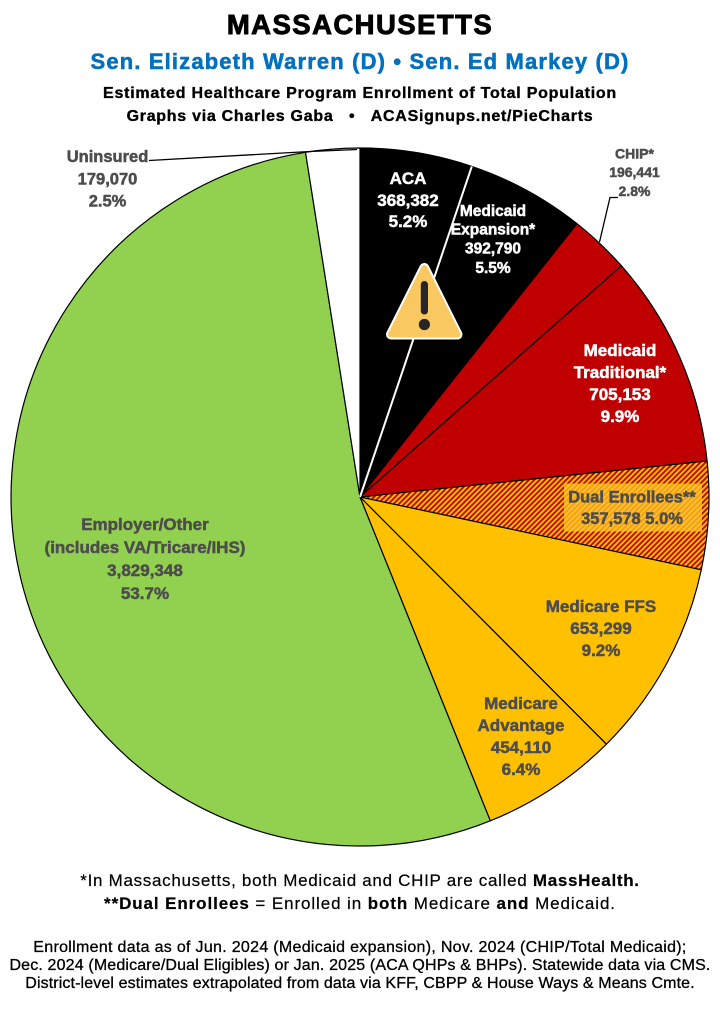  What do you see at coordinates (521, 725) in the screenshot?
I see `svg-text: Advantage` at bounding box center [521, 725].